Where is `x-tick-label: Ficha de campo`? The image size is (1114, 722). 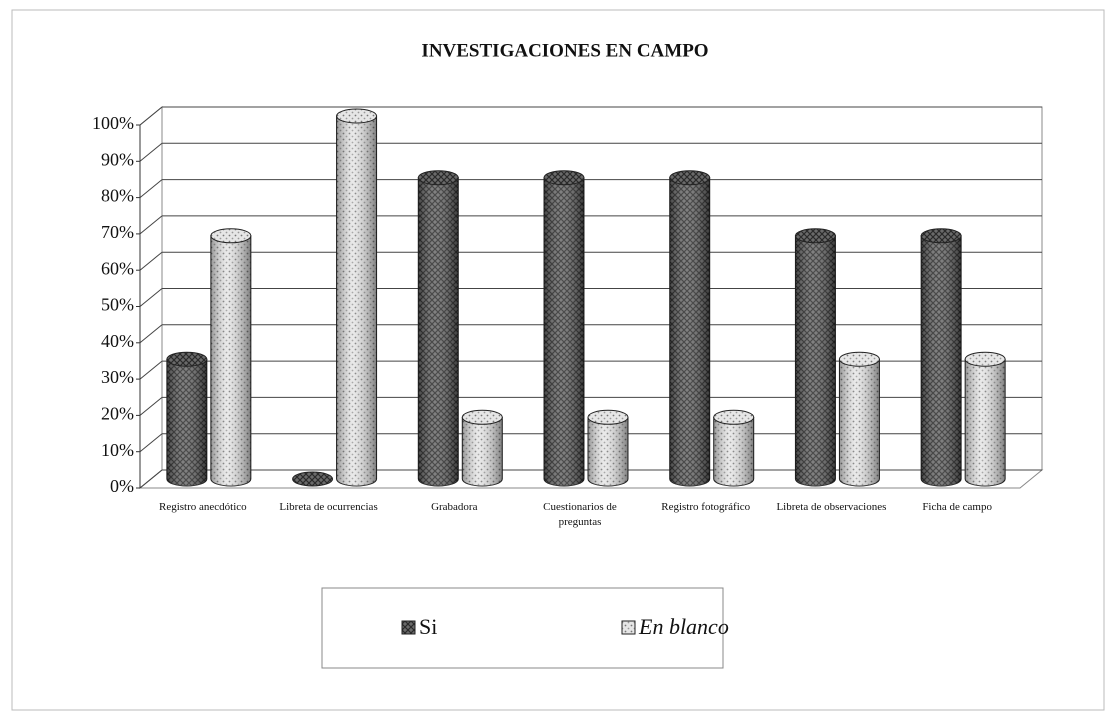 x-tick-label: Ficha de campo is located at coordinates (957, 507).